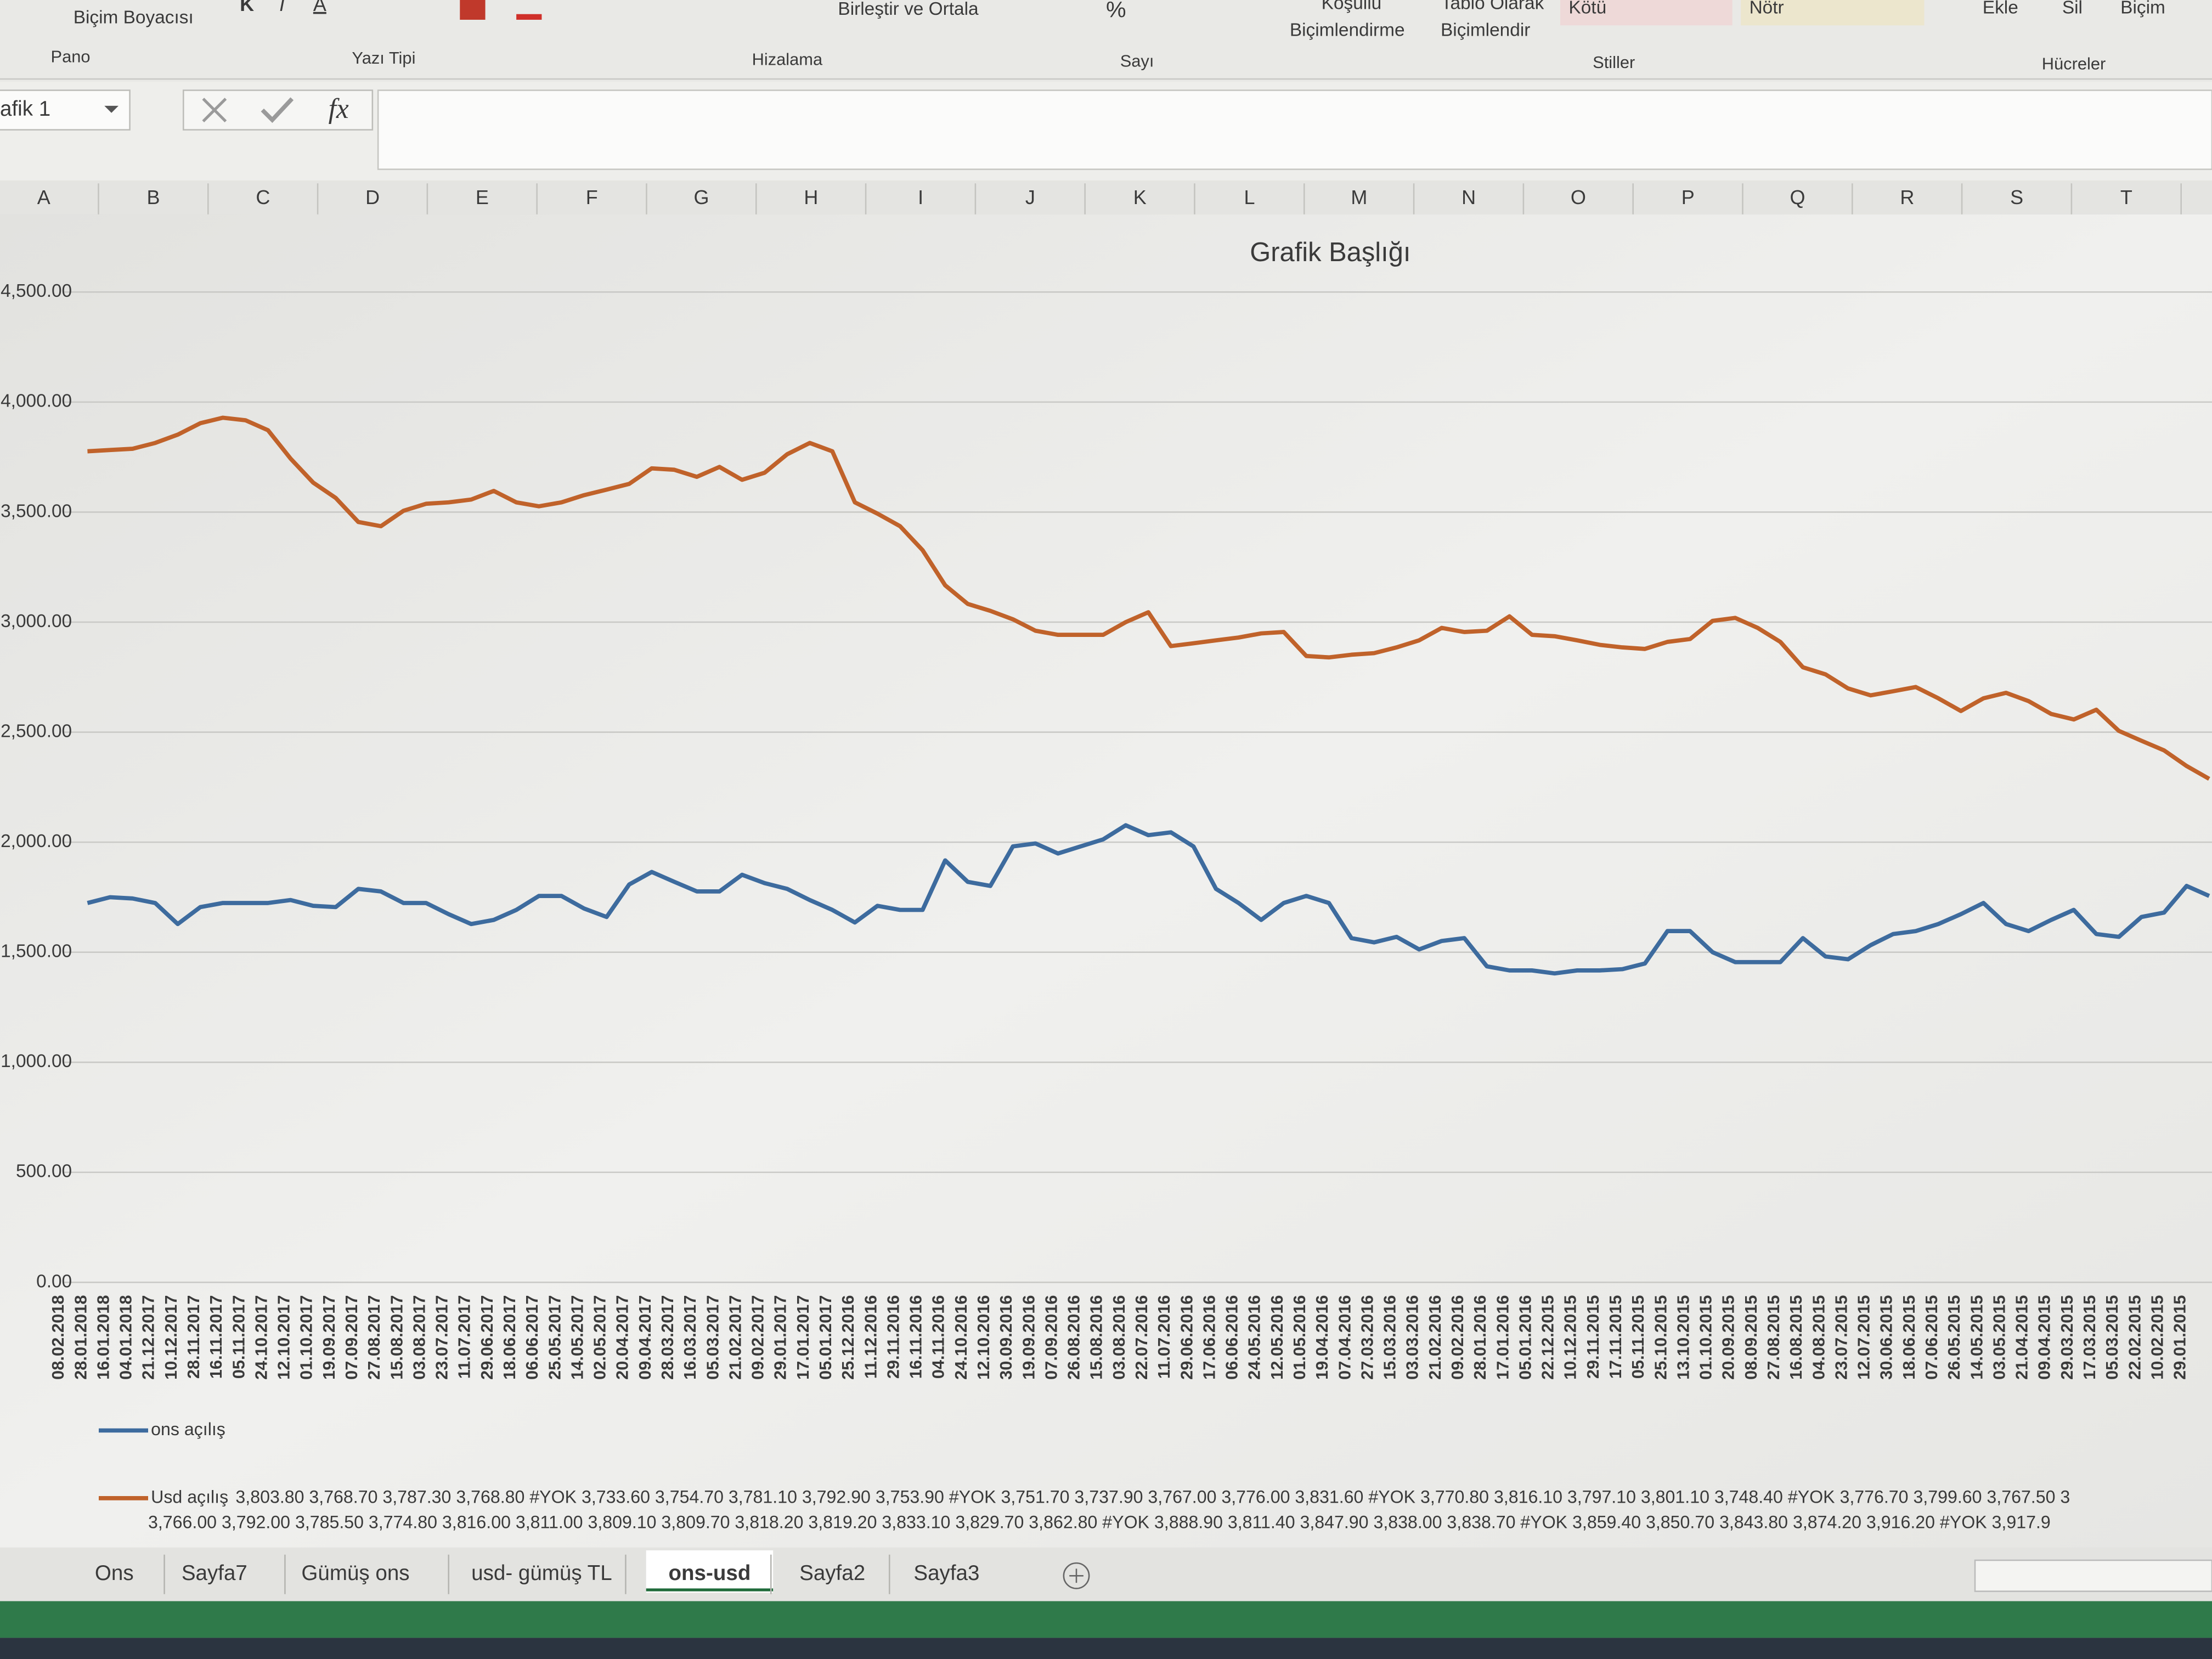 This screenshot has width=2212, height=1659. I want to click on y-tick-label: 4,500.00, so click(36, 291).